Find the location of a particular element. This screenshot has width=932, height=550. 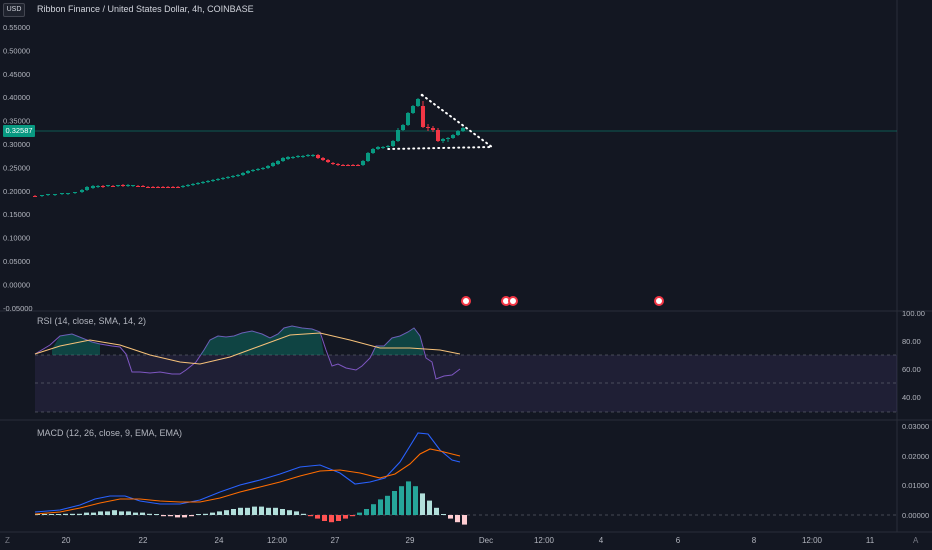

rsi-legend: RSI (14, close, SMA, 14, 2) is located at coordinates (92, 321).